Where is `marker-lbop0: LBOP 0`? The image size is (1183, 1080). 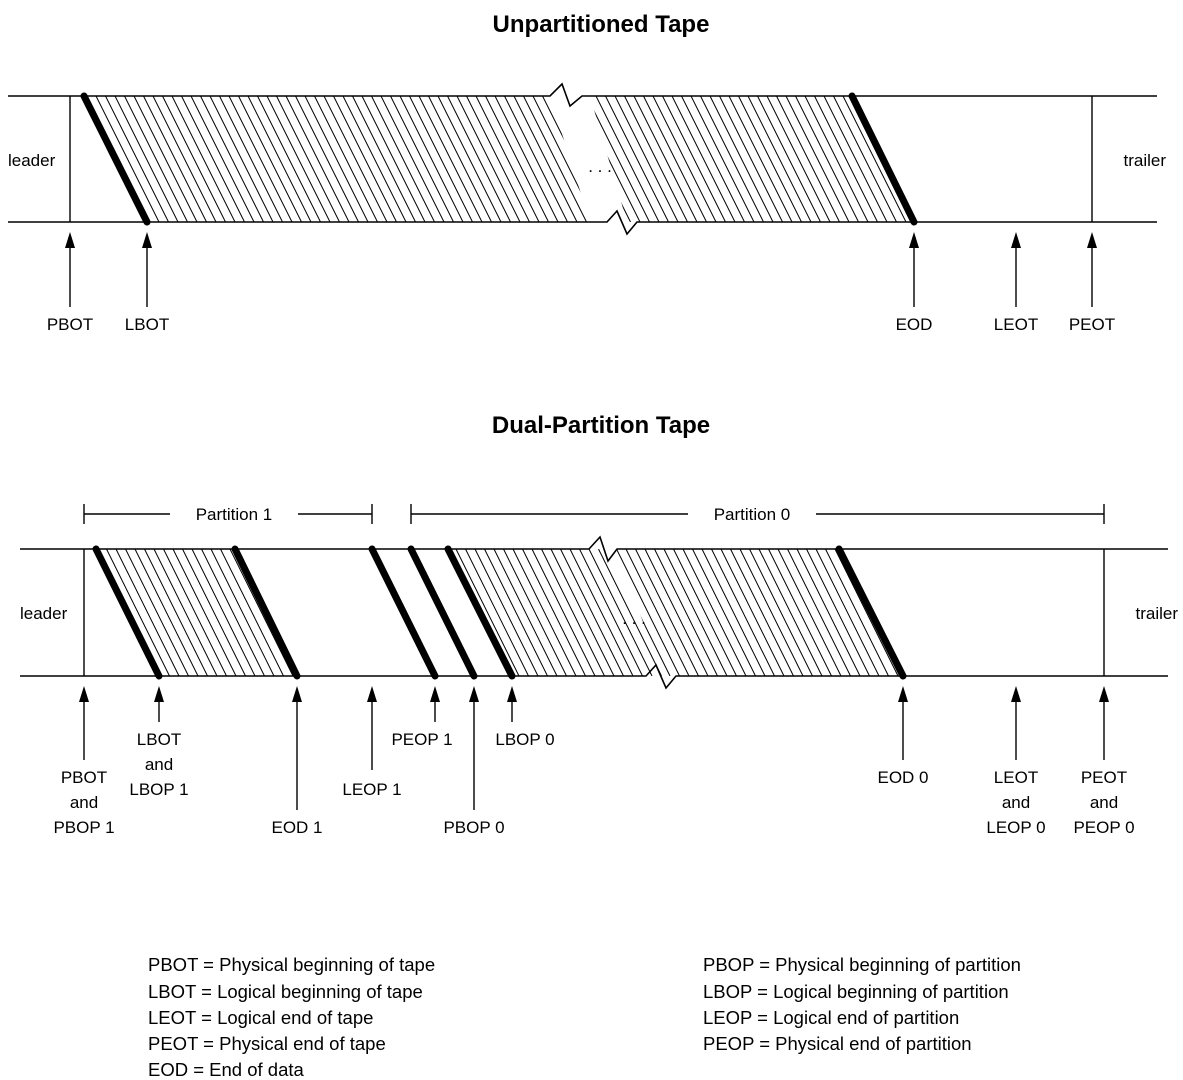 marker-lbop0: LBOP 0 is located at coordinates (525, 717).